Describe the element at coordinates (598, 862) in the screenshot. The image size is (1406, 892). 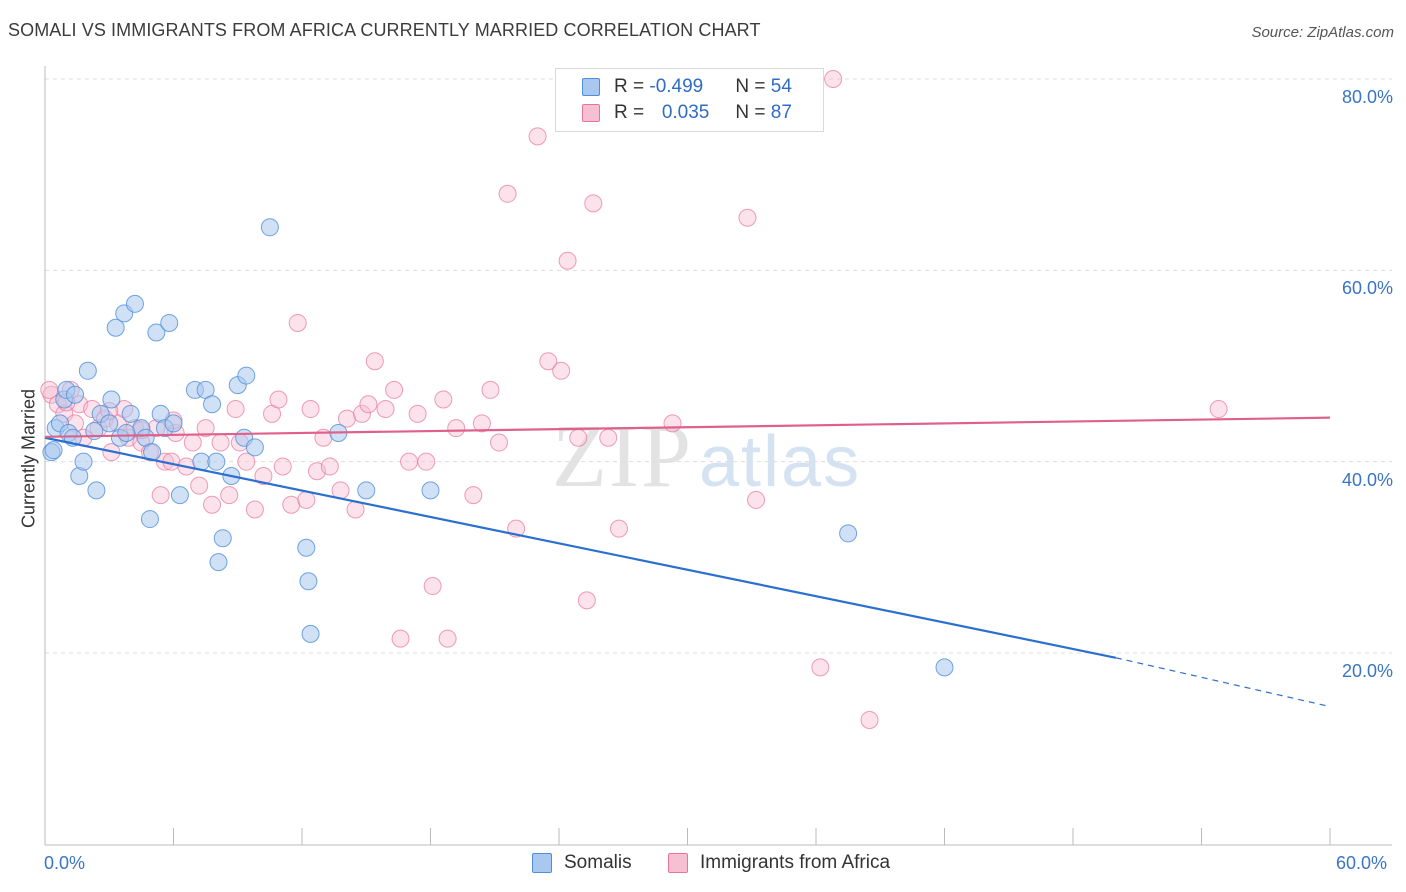
I see `series-label-somali: Somalis` at that location.